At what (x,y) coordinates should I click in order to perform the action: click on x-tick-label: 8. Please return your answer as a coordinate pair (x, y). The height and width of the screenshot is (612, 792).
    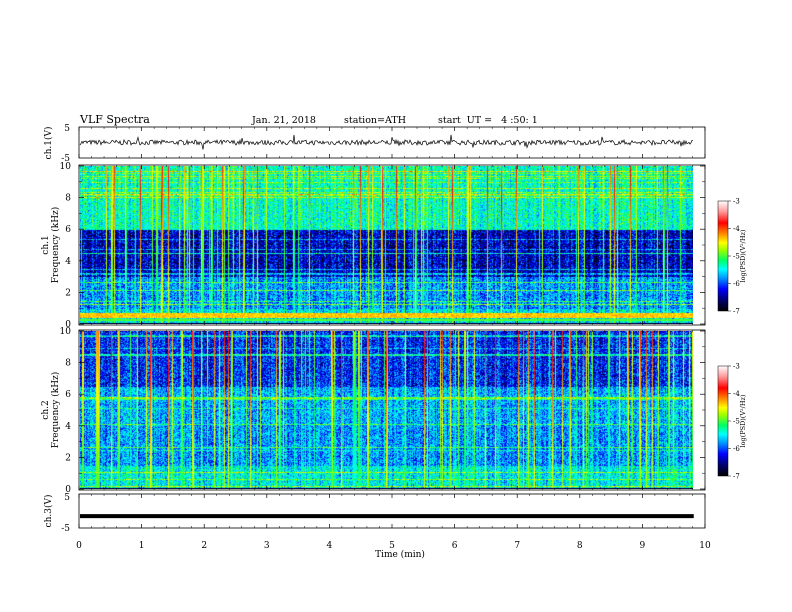
    Looking at the image, I should click on (580, 546).